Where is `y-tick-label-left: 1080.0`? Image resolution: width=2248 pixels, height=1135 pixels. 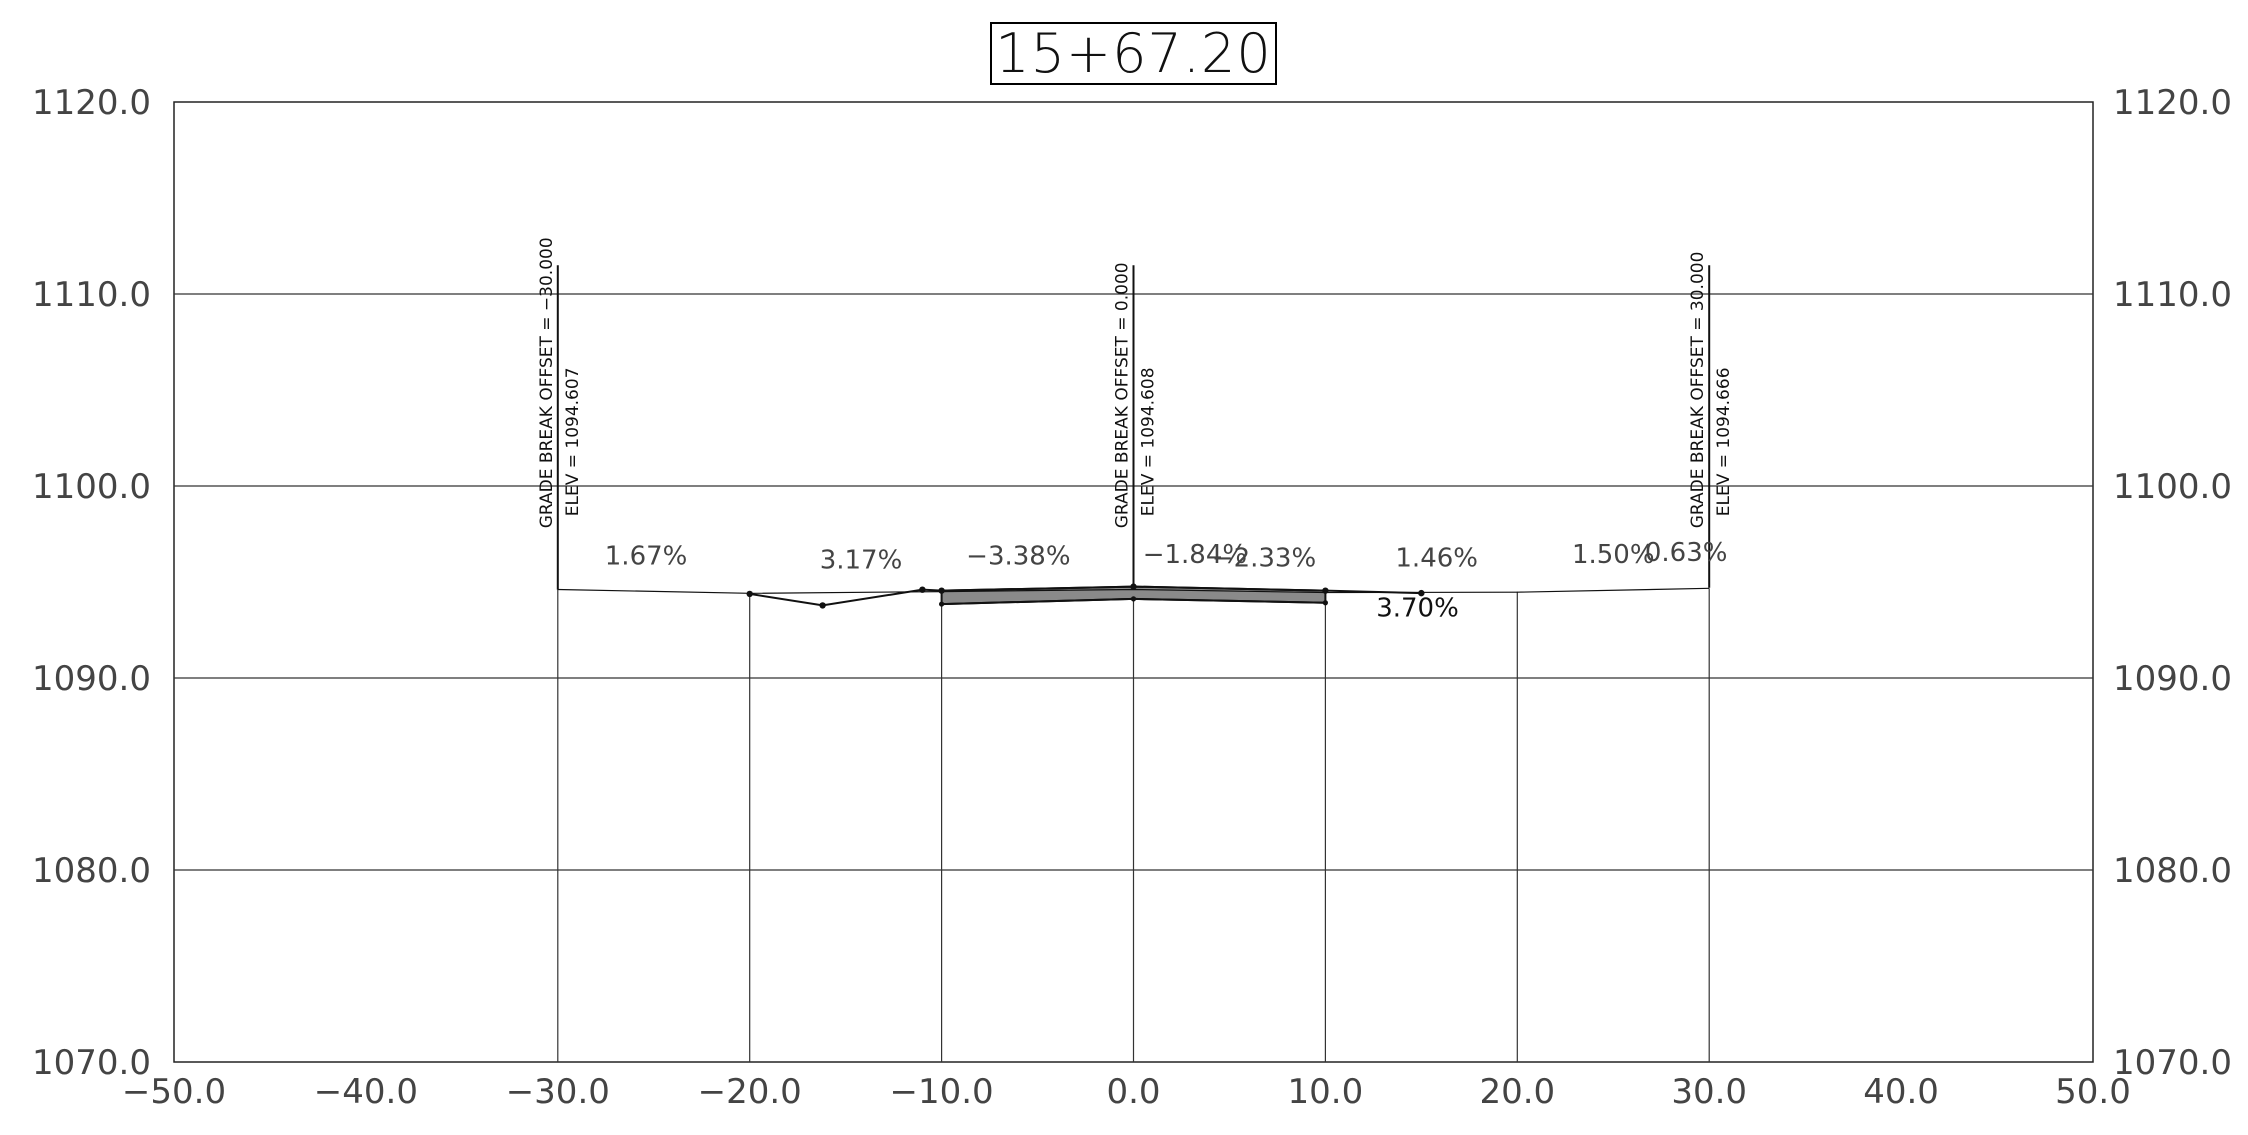 y-tick-label-left: 1080.0 is located at coordinates (91, 871).